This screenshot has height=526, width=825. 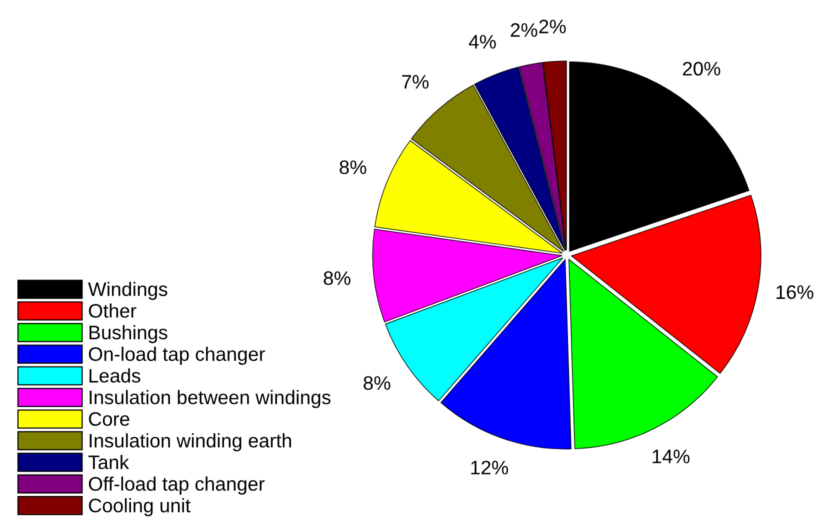 I want to click on legend-label: Windings, so click(x=128, y=291).